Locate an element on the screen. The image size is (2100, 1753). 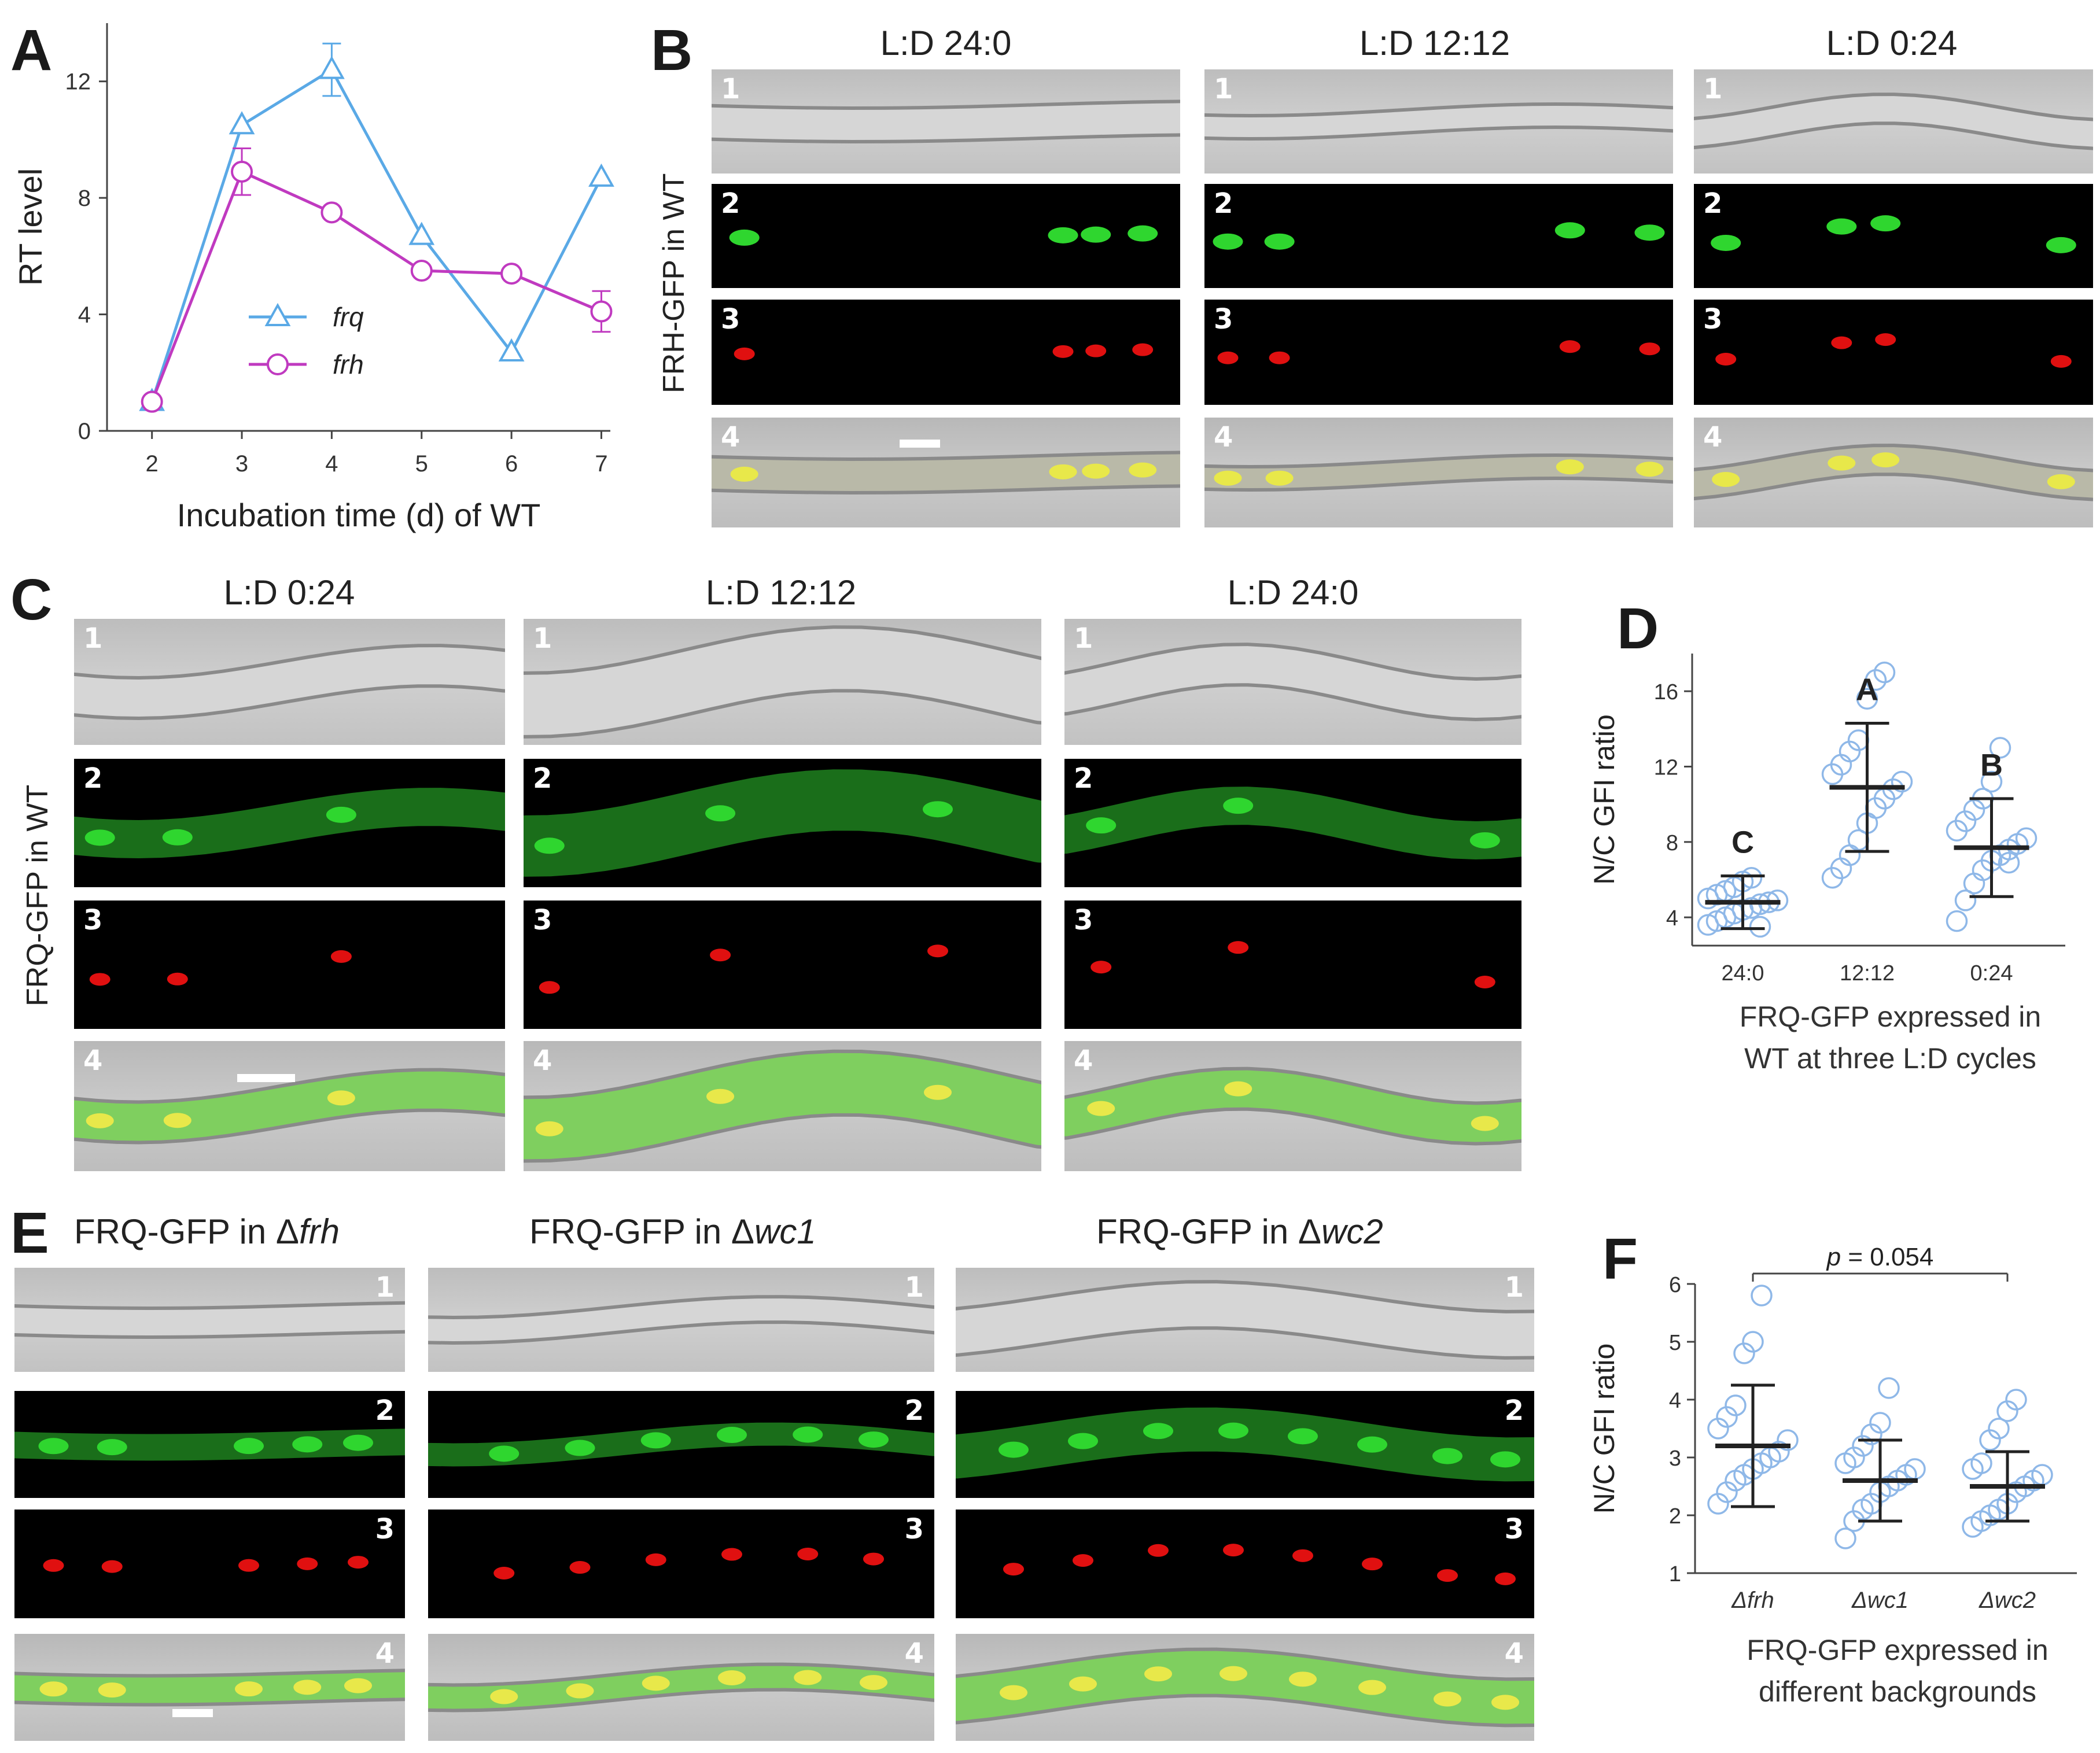
y-tick-label: 0 is located at coordinates (84, 431).